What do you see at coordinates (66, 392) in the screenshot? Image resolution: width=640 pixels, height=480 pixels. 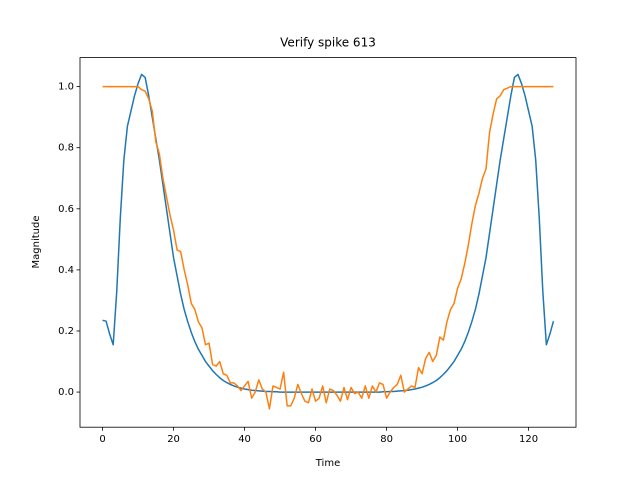 I see `y-tick-label: 0.0` at bounding box center [66, 392].